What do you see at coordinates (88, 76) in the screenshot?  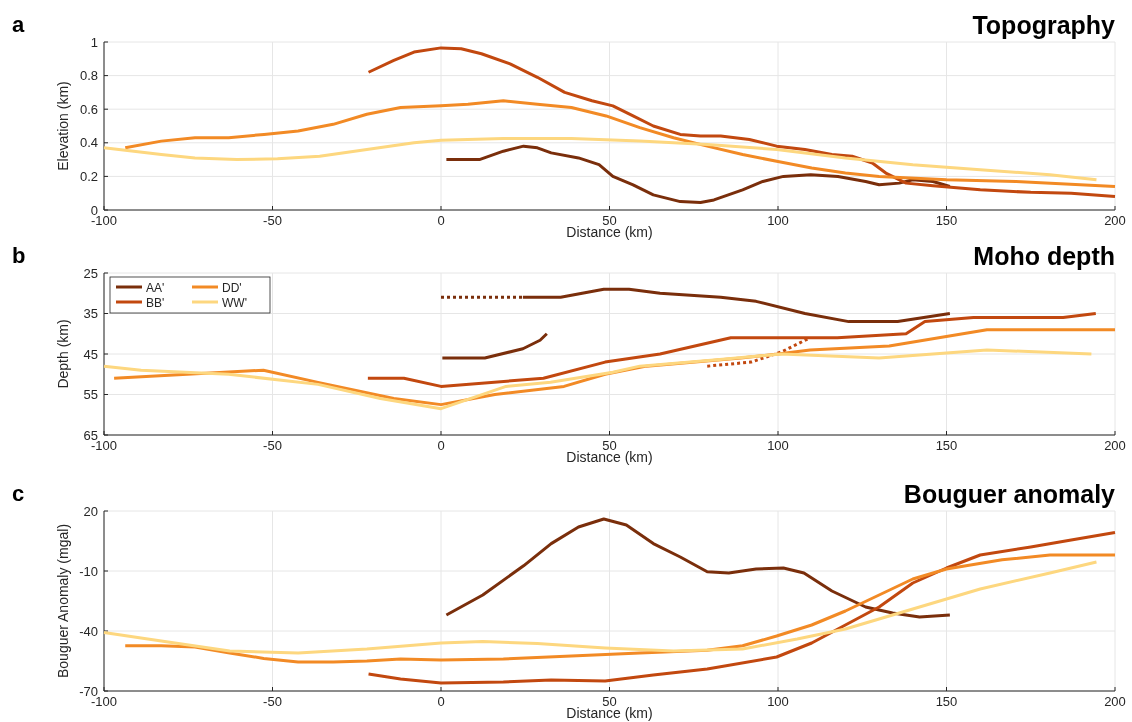 I see `y-tick-label: 0.8` at bounding box center [88, 76].